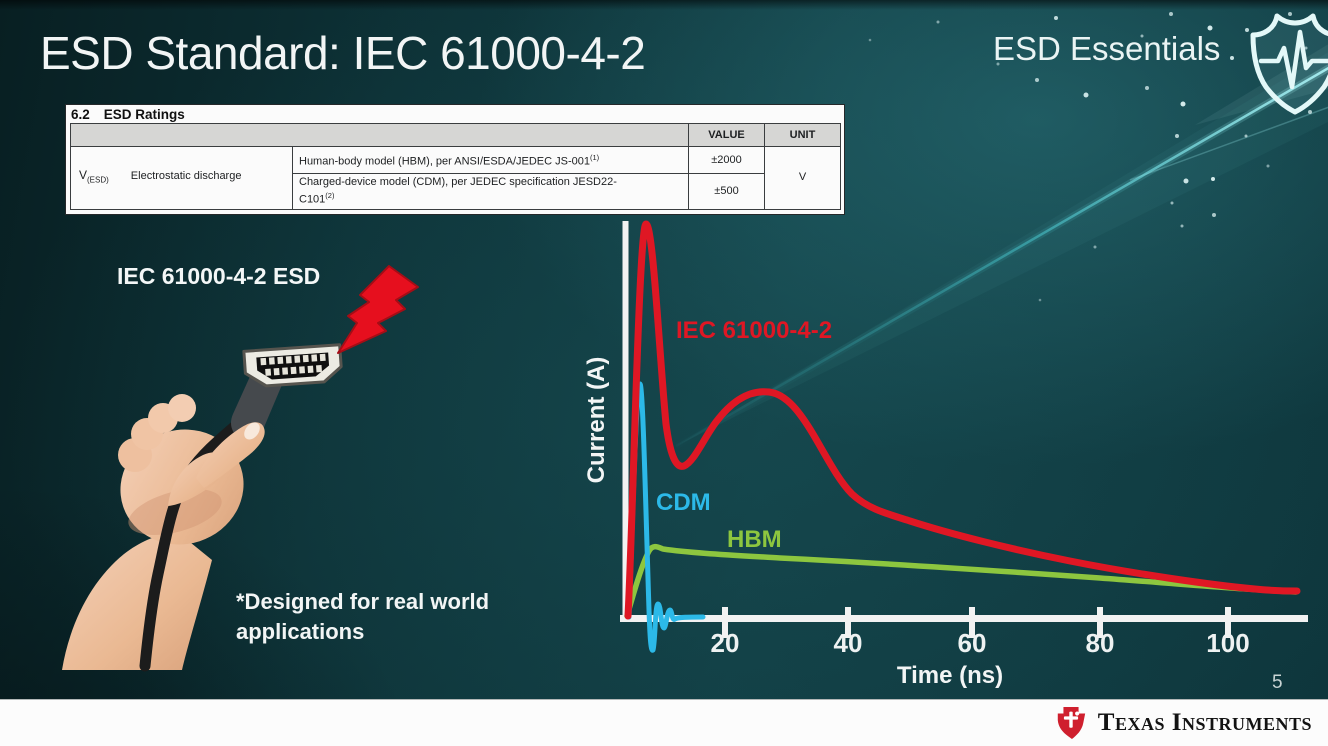 The image size is (1328, 746). I want to click on knuckle, so click(182, 408).